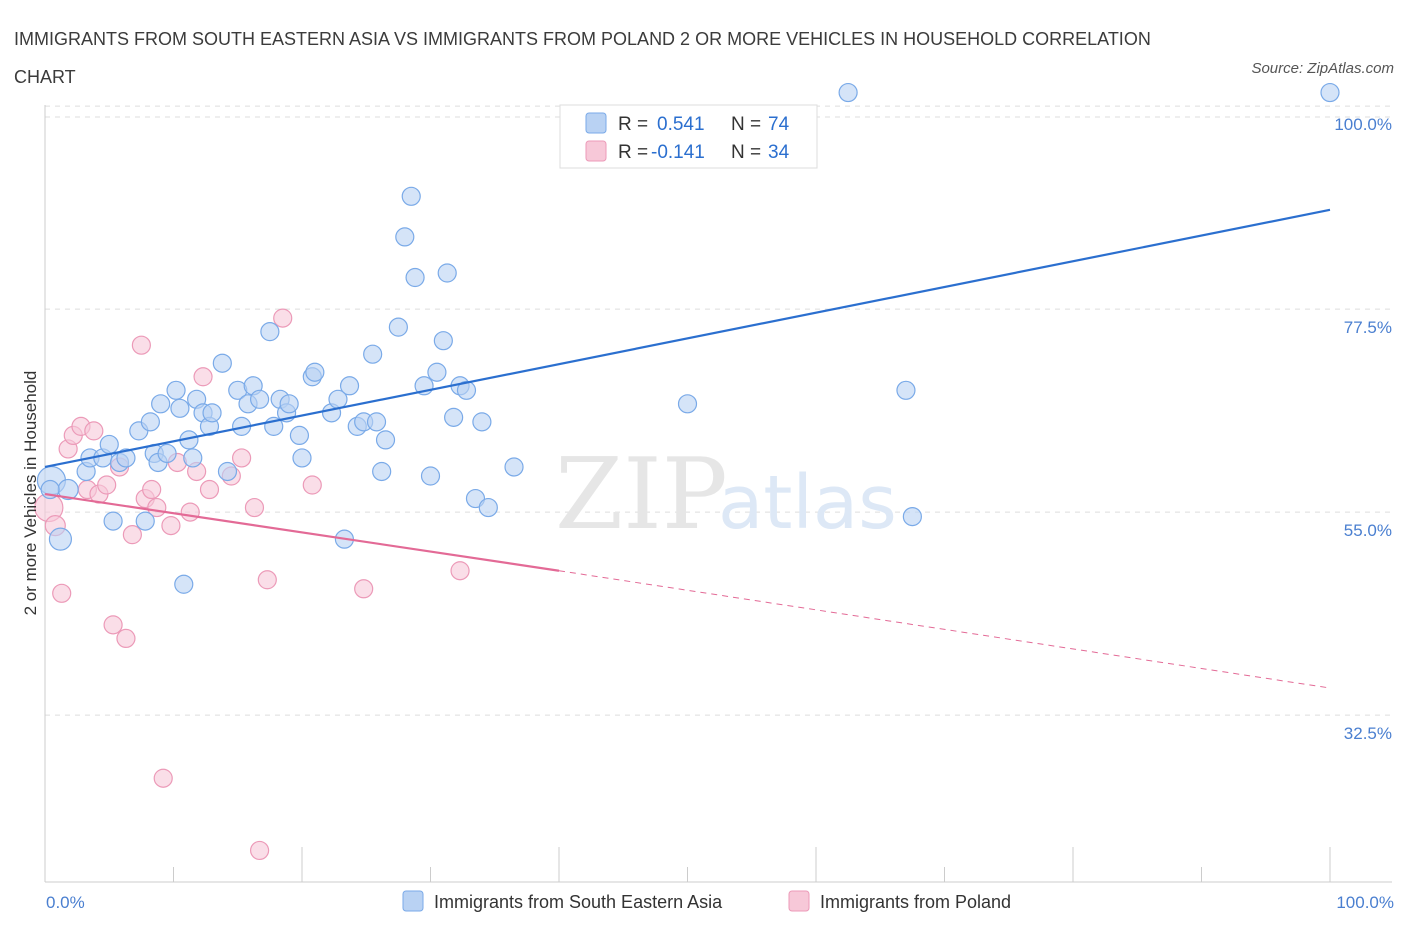 This screenshot has height=930, width=1406. I want to click on legend-swatch-blue, so click(596, 123).